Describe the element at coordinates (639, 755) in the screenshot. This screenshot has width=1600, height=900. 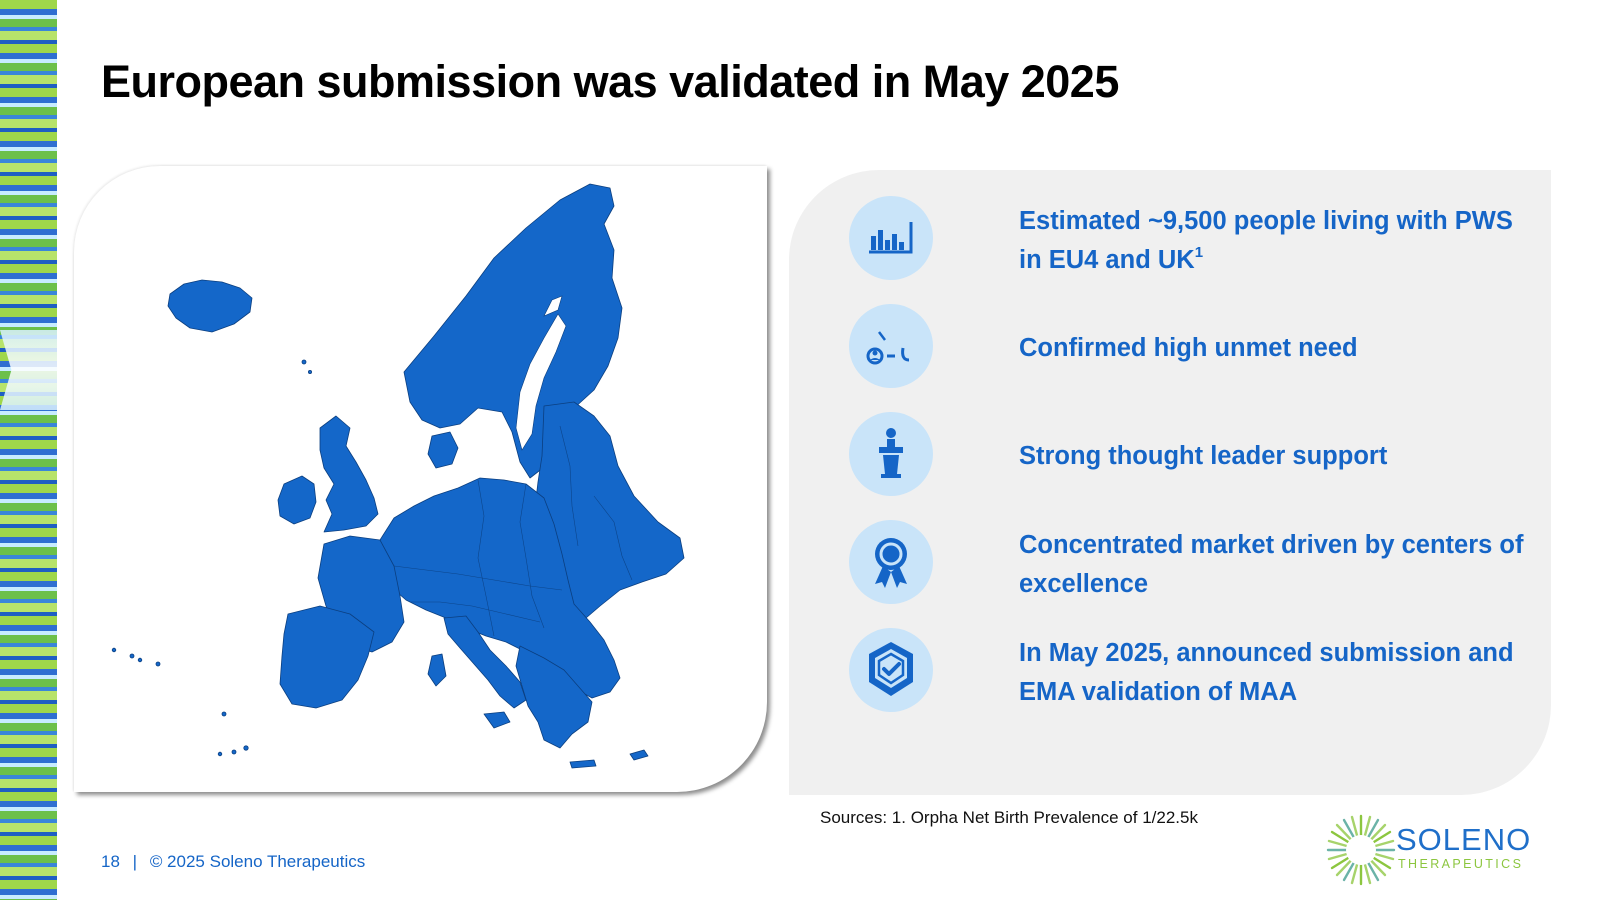
I see `map-cyprus` at that location.